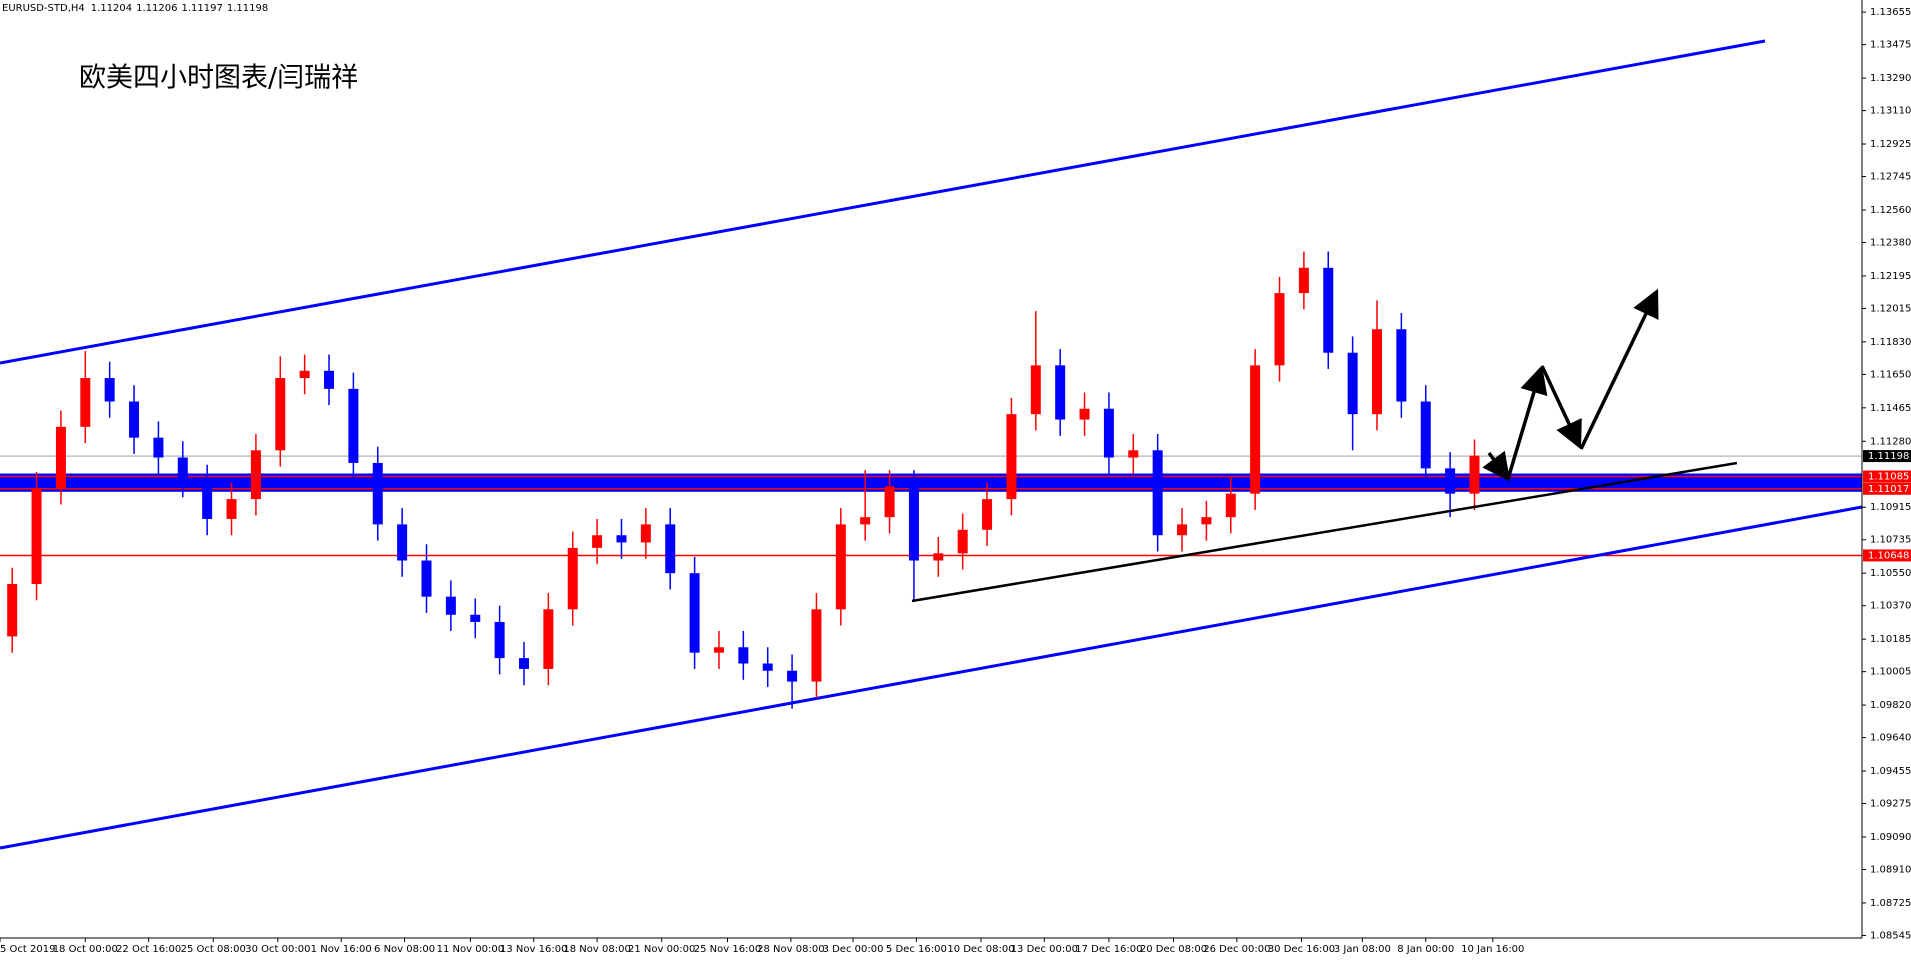 The image size is (1911, 960). I want to click on header-low: 1.11197, so click(202, 8).